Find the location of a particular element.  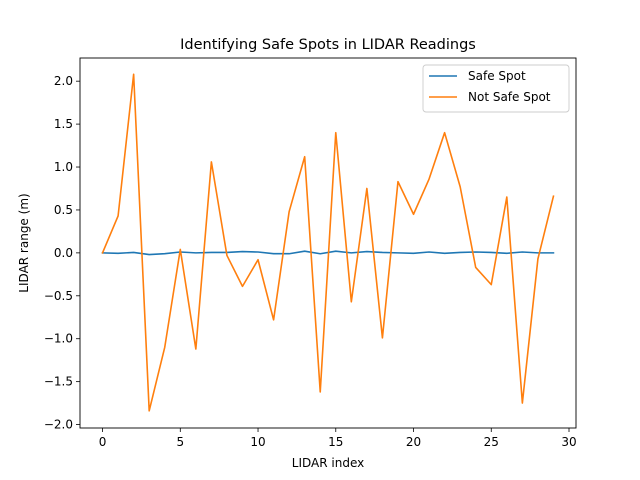

y-tick-label: 1.5 is located at coordinates (63, 124).